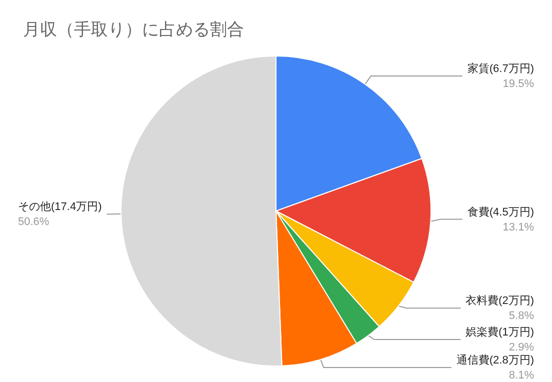 This screenshot has width=552, height=382. What do you see at coordinates (500, 332) in the screenshot?
I see `slice-label: 娯楽費(1万円)` at bounding box center [500, 332].